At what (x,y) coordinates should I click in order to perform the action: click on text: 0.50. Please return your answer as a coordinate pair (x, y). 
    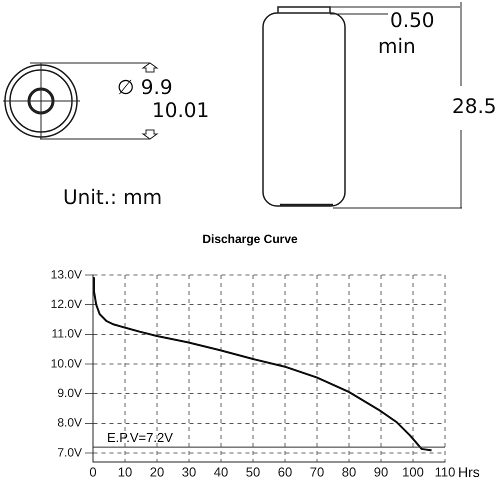
    Looking at the image, I should click on (412, 20).